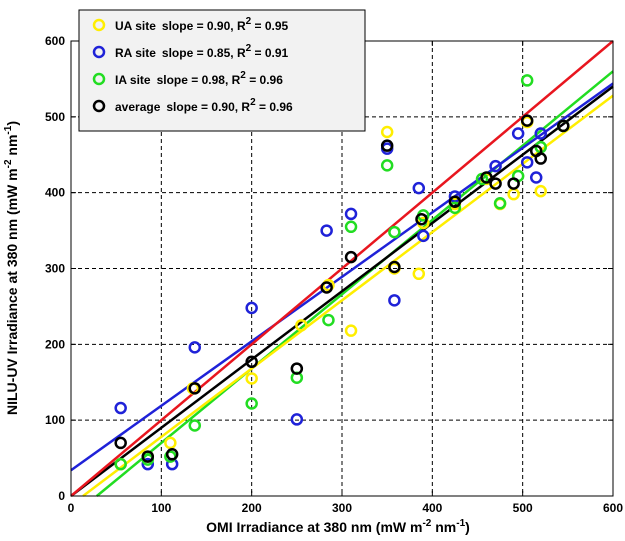 The image size is (625, 541). Describe the element at coordinates (8, 129) in the screenshot. I see `y-axis-label-sup2: -1` at that location.